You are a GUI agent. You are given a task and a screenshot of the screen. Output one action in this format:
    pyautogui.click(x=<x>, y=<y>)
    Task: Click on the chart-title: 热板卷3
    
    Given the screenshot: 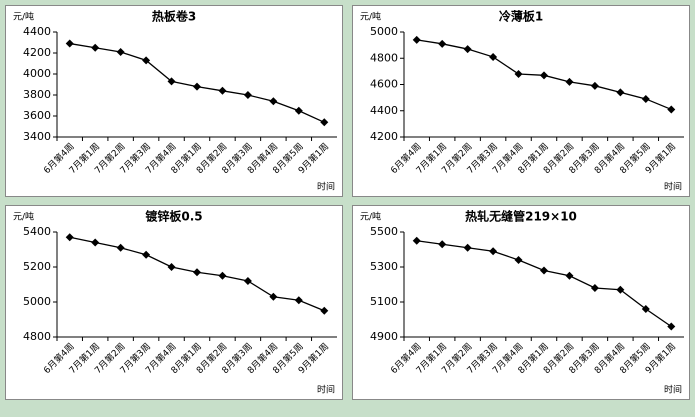 What is the action you would take?
    pyautogui.click(x=174, y=16)
    